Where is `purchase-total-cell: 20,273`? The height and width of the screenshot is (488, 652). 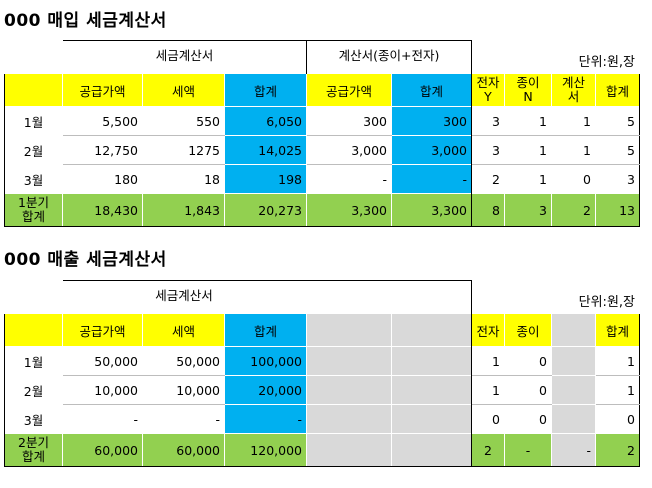
purchase-total-cell: 20,273 is located at coordinates (265, 210).